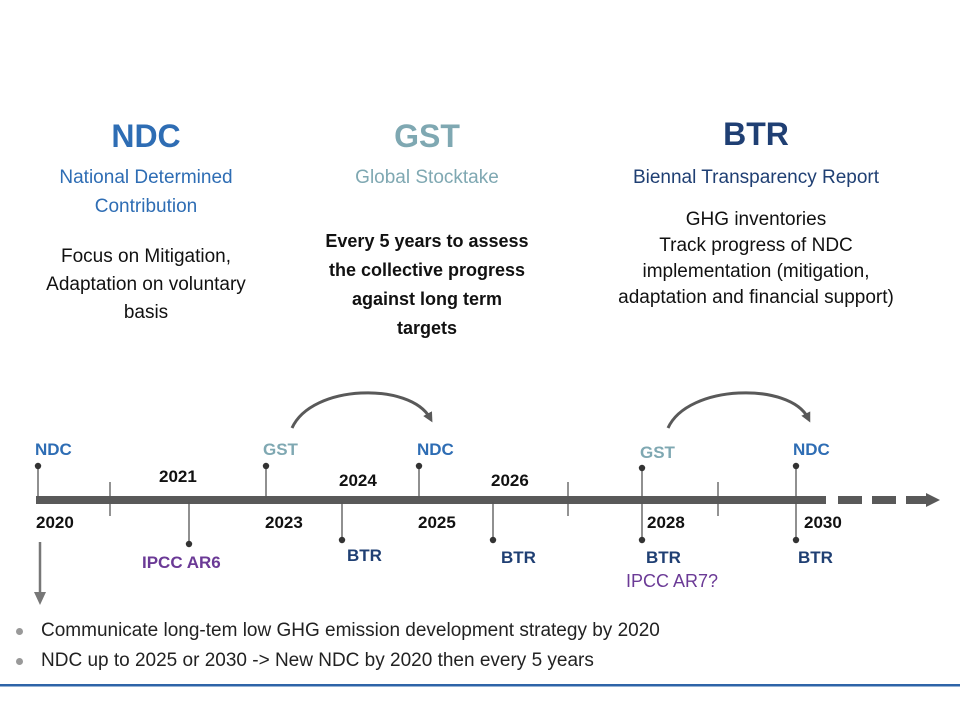  What do you see at coordinates (431, 500) in the screenshot?
I see `timeline-axis` at bounding box center [431, 500].